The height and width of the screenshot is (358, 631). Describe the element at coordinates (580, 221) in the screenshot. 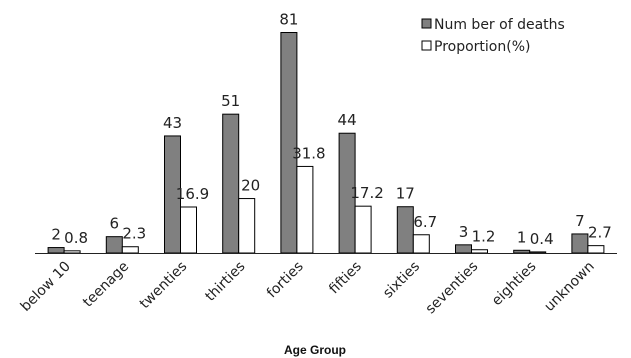

I see `label-deaths-9: 7` at that location.